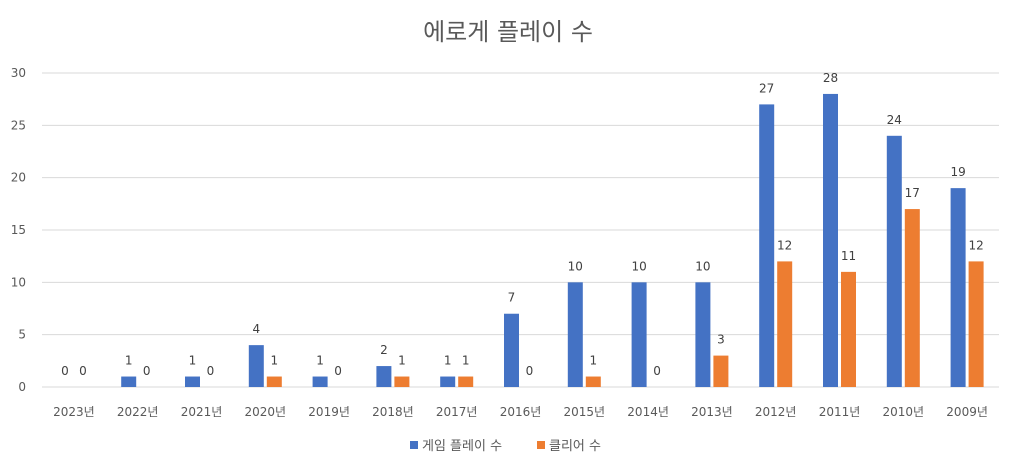  Describe the element at coordinates (74, 412) in the screenshot. I see `x-tick-label: 2023년` at that location.